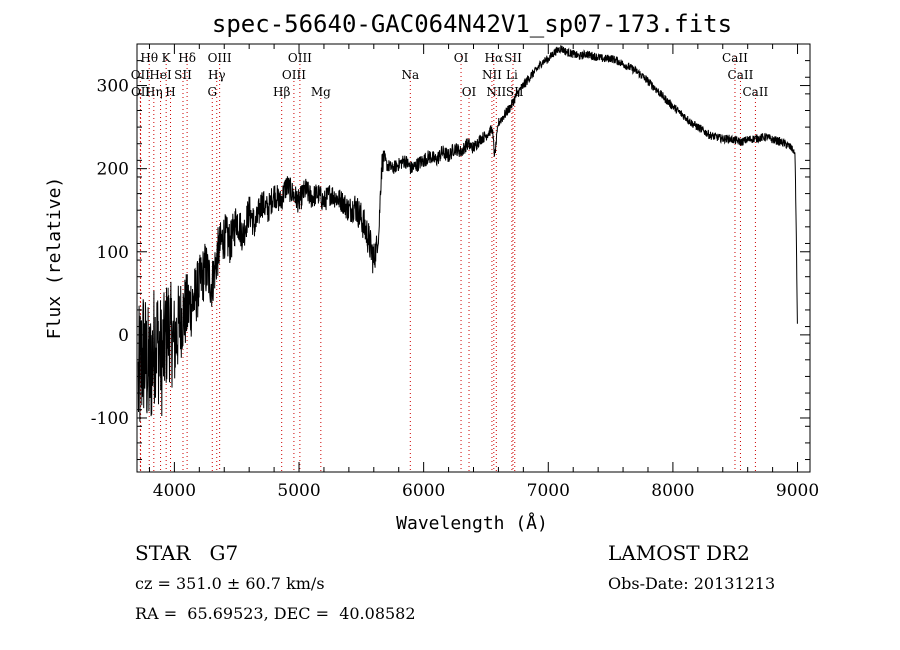 The height and width of the screenshot is (650, 900). What do you see at coordinates (275, 613) in the screenshot?
I see `coordinates: RA = 65.69523, DEC = 40.08582` at bounding box center [275, 613].